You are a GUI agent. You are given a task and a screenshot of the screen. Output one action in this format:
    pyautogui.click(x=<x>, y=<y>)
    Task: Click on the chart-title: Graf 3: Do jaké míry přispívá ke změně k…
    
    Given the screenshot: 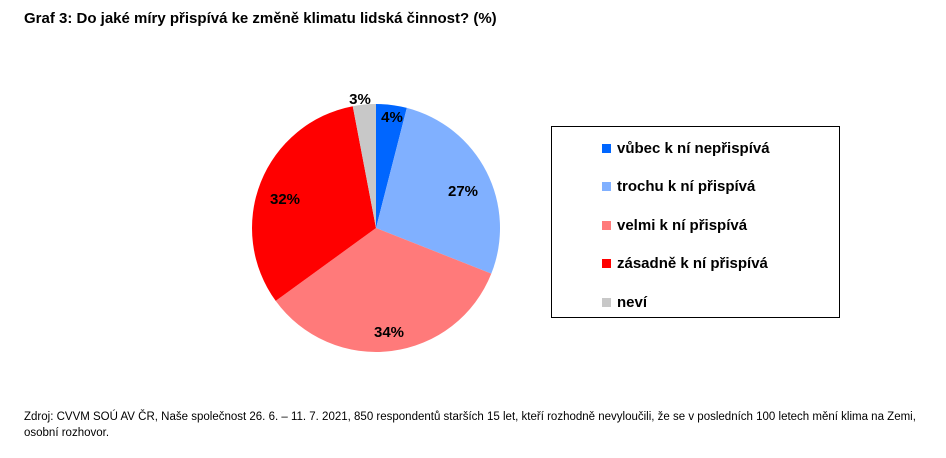 What is the action you would take?
    pyautogui.click(x=260, y=18)
    